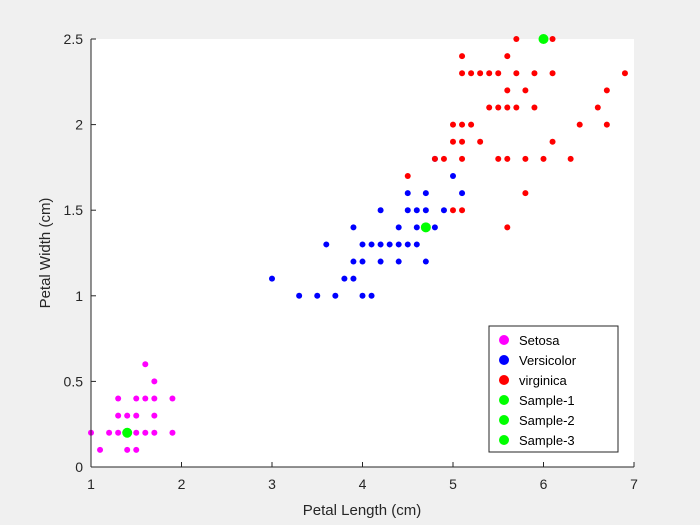 Image resolution: width=700 pixels, height=525 pixels. What do you see at coordinates (547, 440) in the screenshot?
I see `legend-label-sample-3: Sample-3` at bounding box center [547, 440].